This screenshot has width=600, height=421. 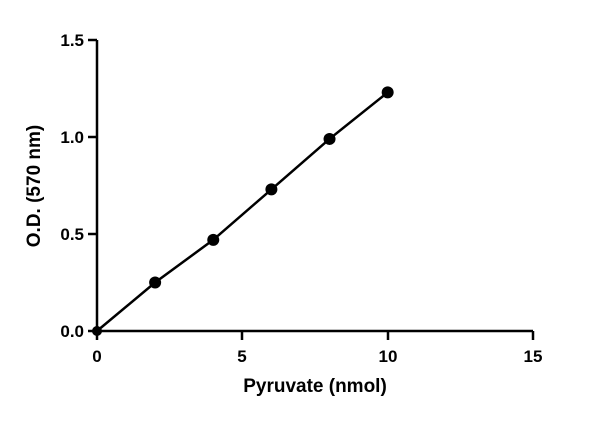 What do you see at coordinates (241, 356) in the screenshot?
I see `x-tick-label: 5` at bounding box center [241, 356].